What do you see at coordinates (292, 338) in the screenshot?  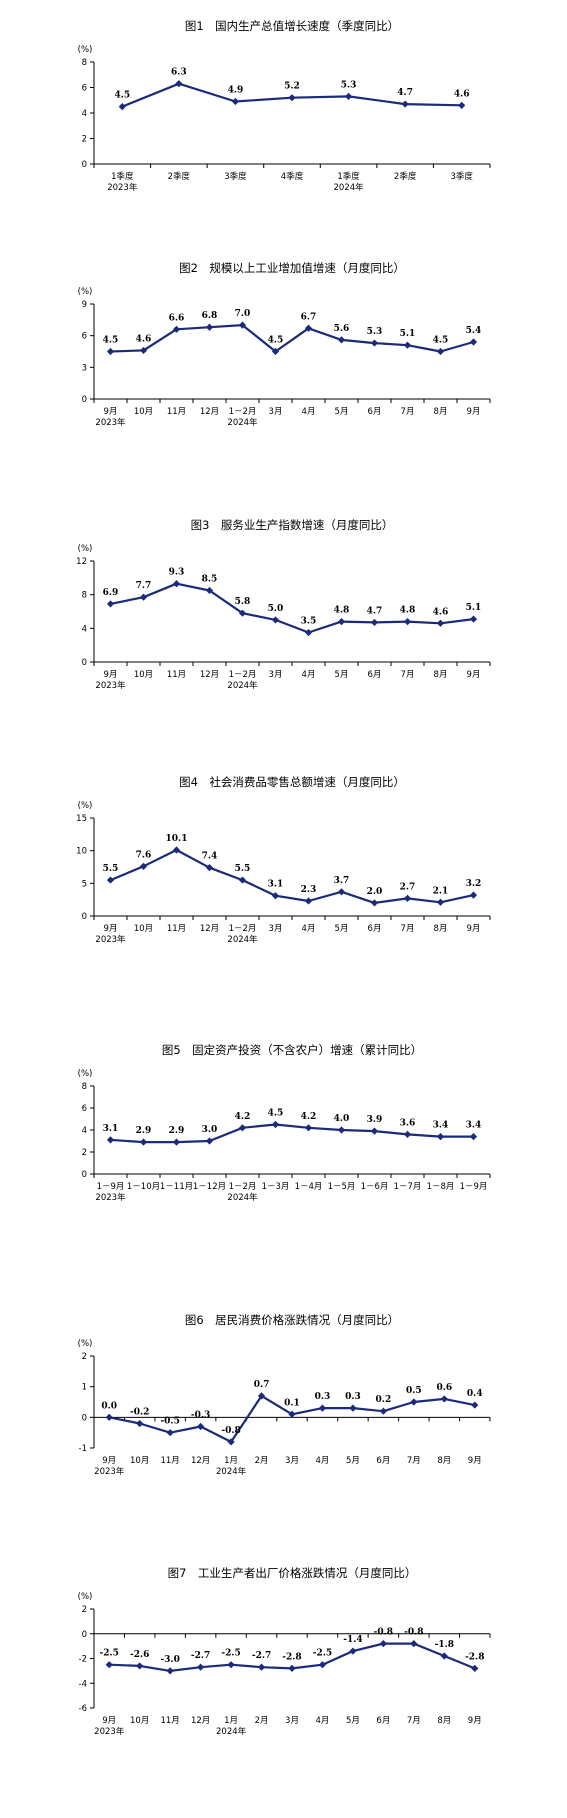 I see `series-line` at bounding box center [292, 338].